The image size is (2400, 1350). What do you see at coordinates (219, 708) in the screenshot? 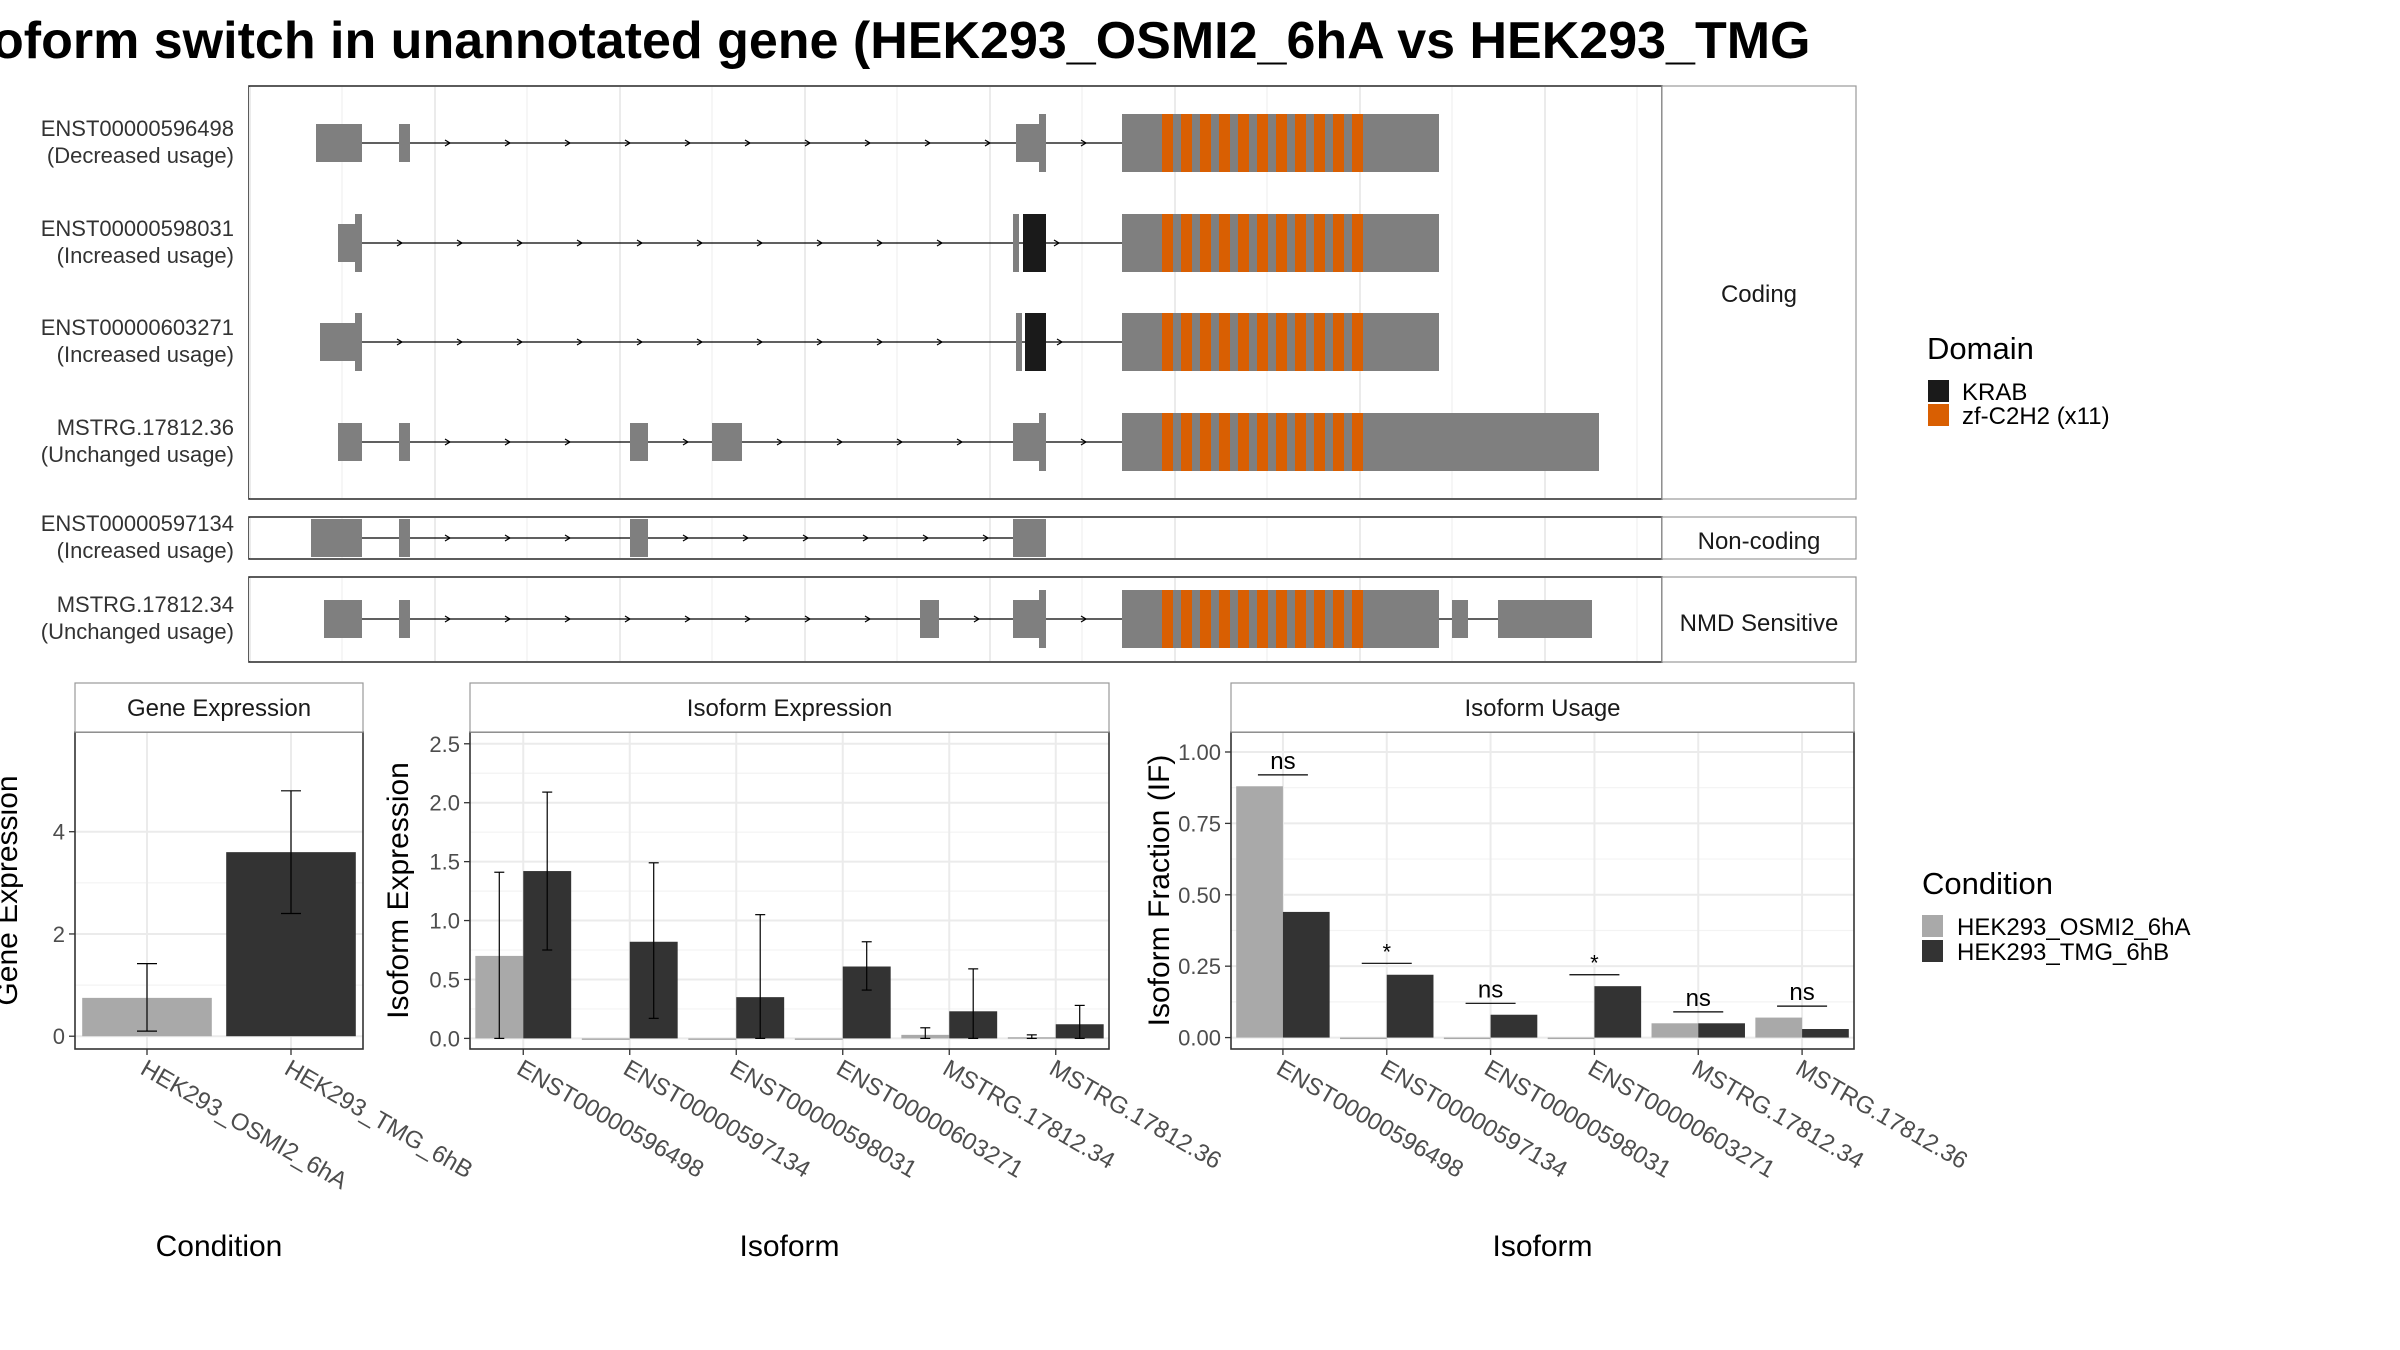
I see `panel-strip-title: Gene Expression` at bounding box center [219, 708].